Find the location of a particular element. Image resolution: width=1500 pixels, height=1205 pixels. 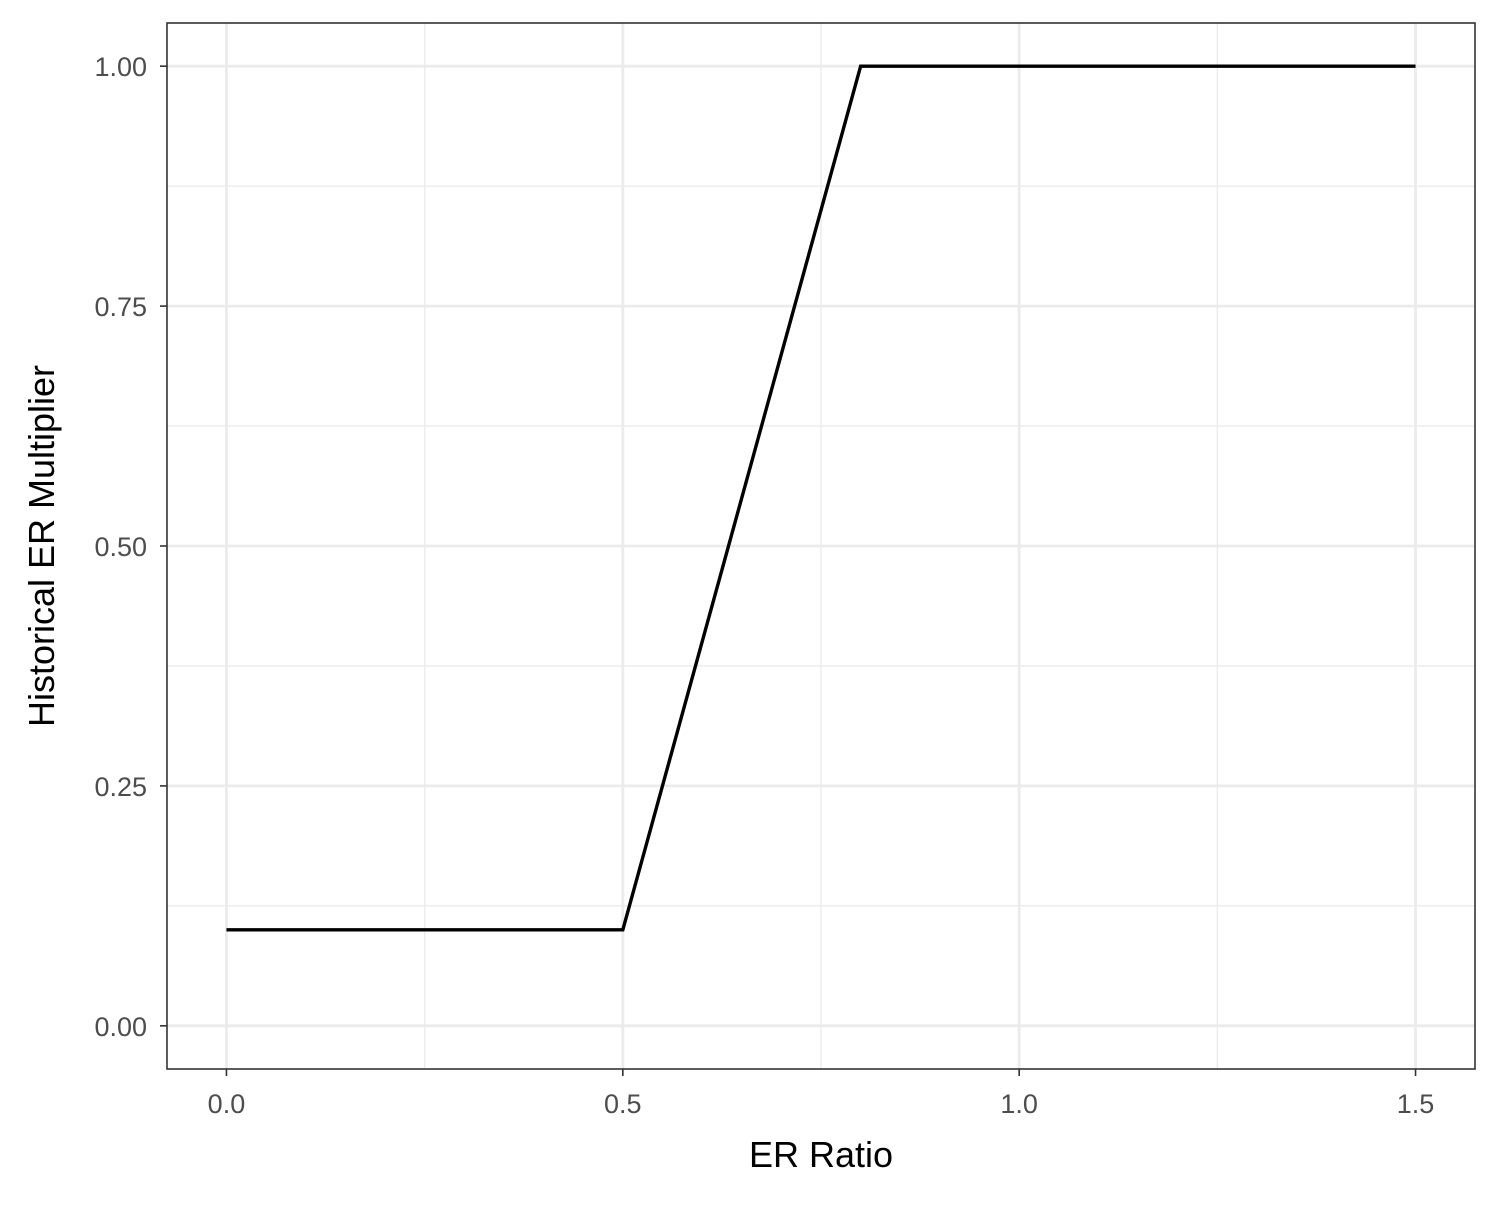

x-tick-label: 0.5 is located at coordinates (623, 1104).